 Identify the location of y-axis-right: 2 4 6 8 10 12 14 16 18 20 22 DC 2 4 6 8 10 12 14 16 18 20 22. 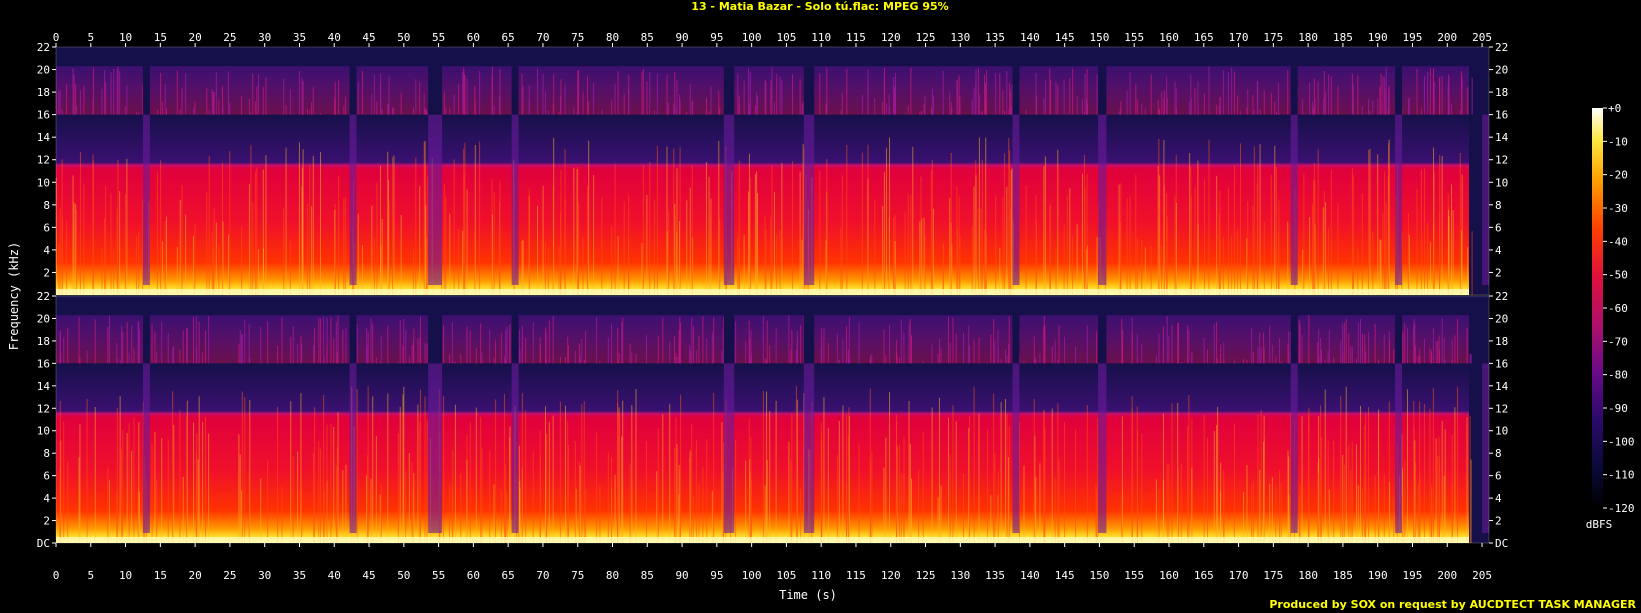
(1499, 295).